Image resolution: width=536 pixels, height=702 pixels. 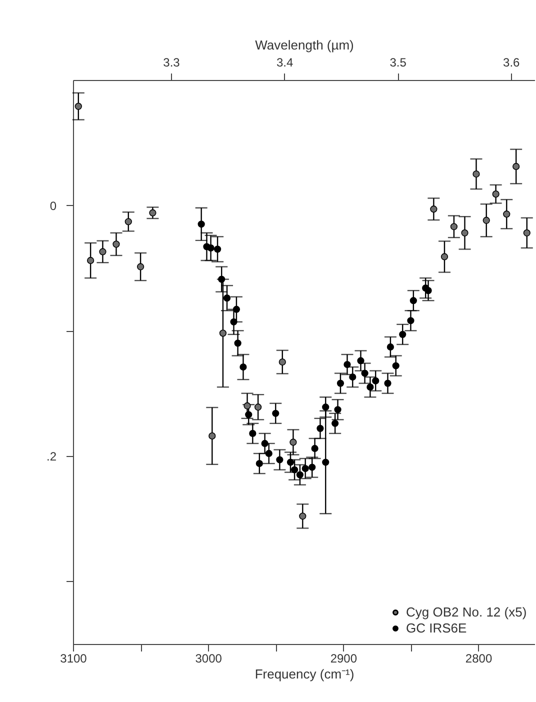 I want to click on y-tick-label: 0, so click(x=53, y=205).